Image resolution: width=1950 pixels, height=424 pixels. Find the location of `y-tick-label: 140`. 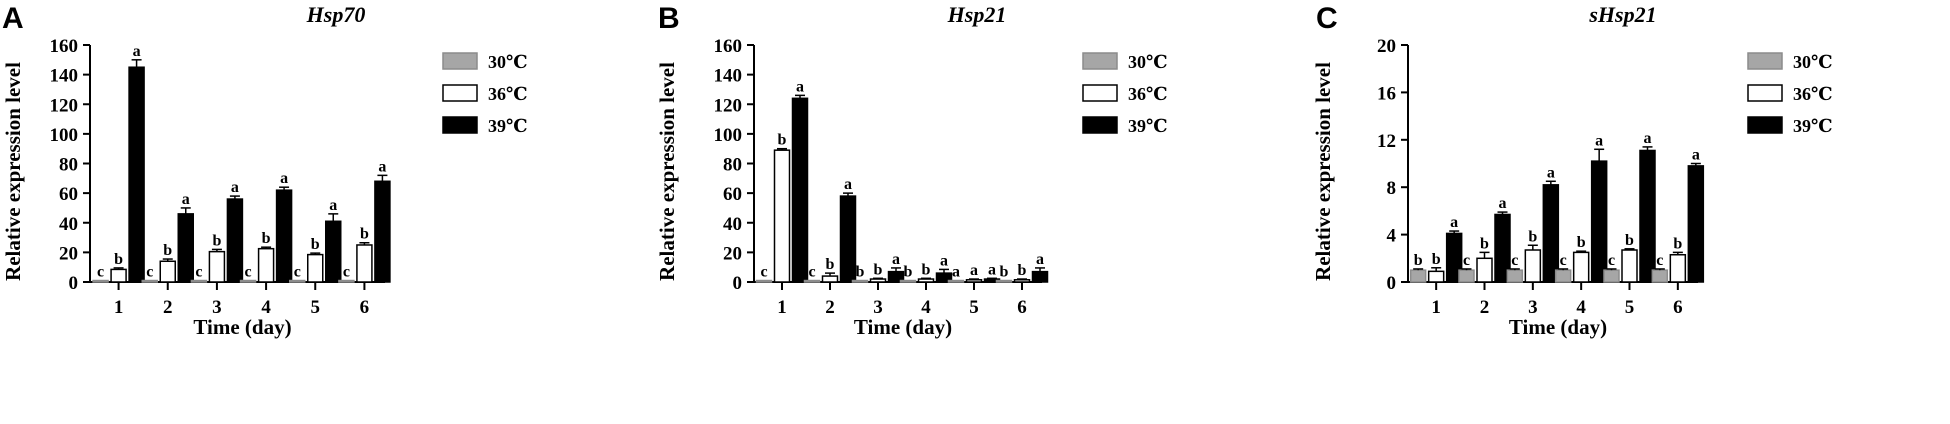

y-tick-label: 140 is located at coordinates (64, 76).